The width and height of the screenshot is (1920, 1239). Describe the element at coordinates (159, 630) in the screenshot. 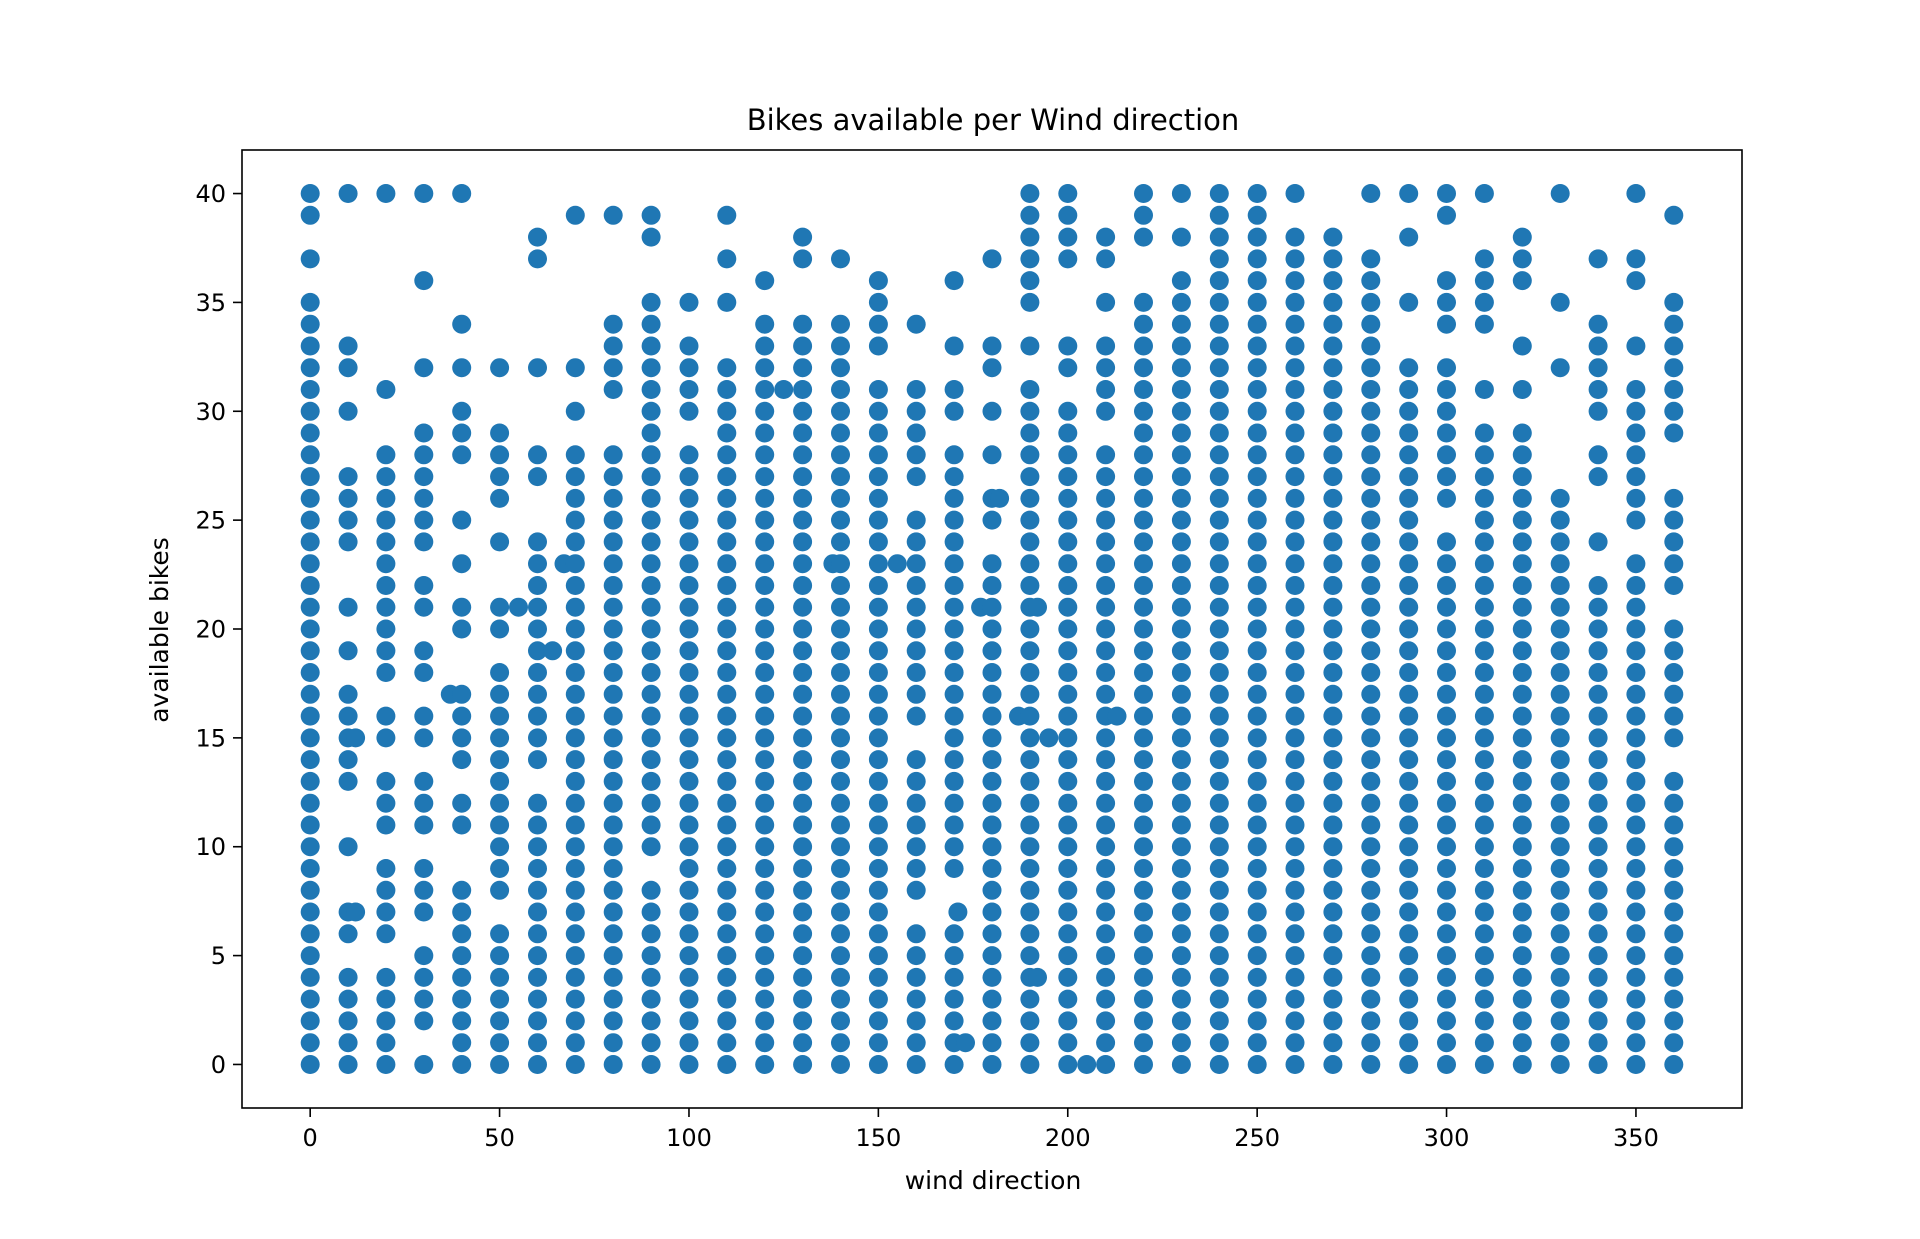

I see `y-axis-label: available bikes` at that location.